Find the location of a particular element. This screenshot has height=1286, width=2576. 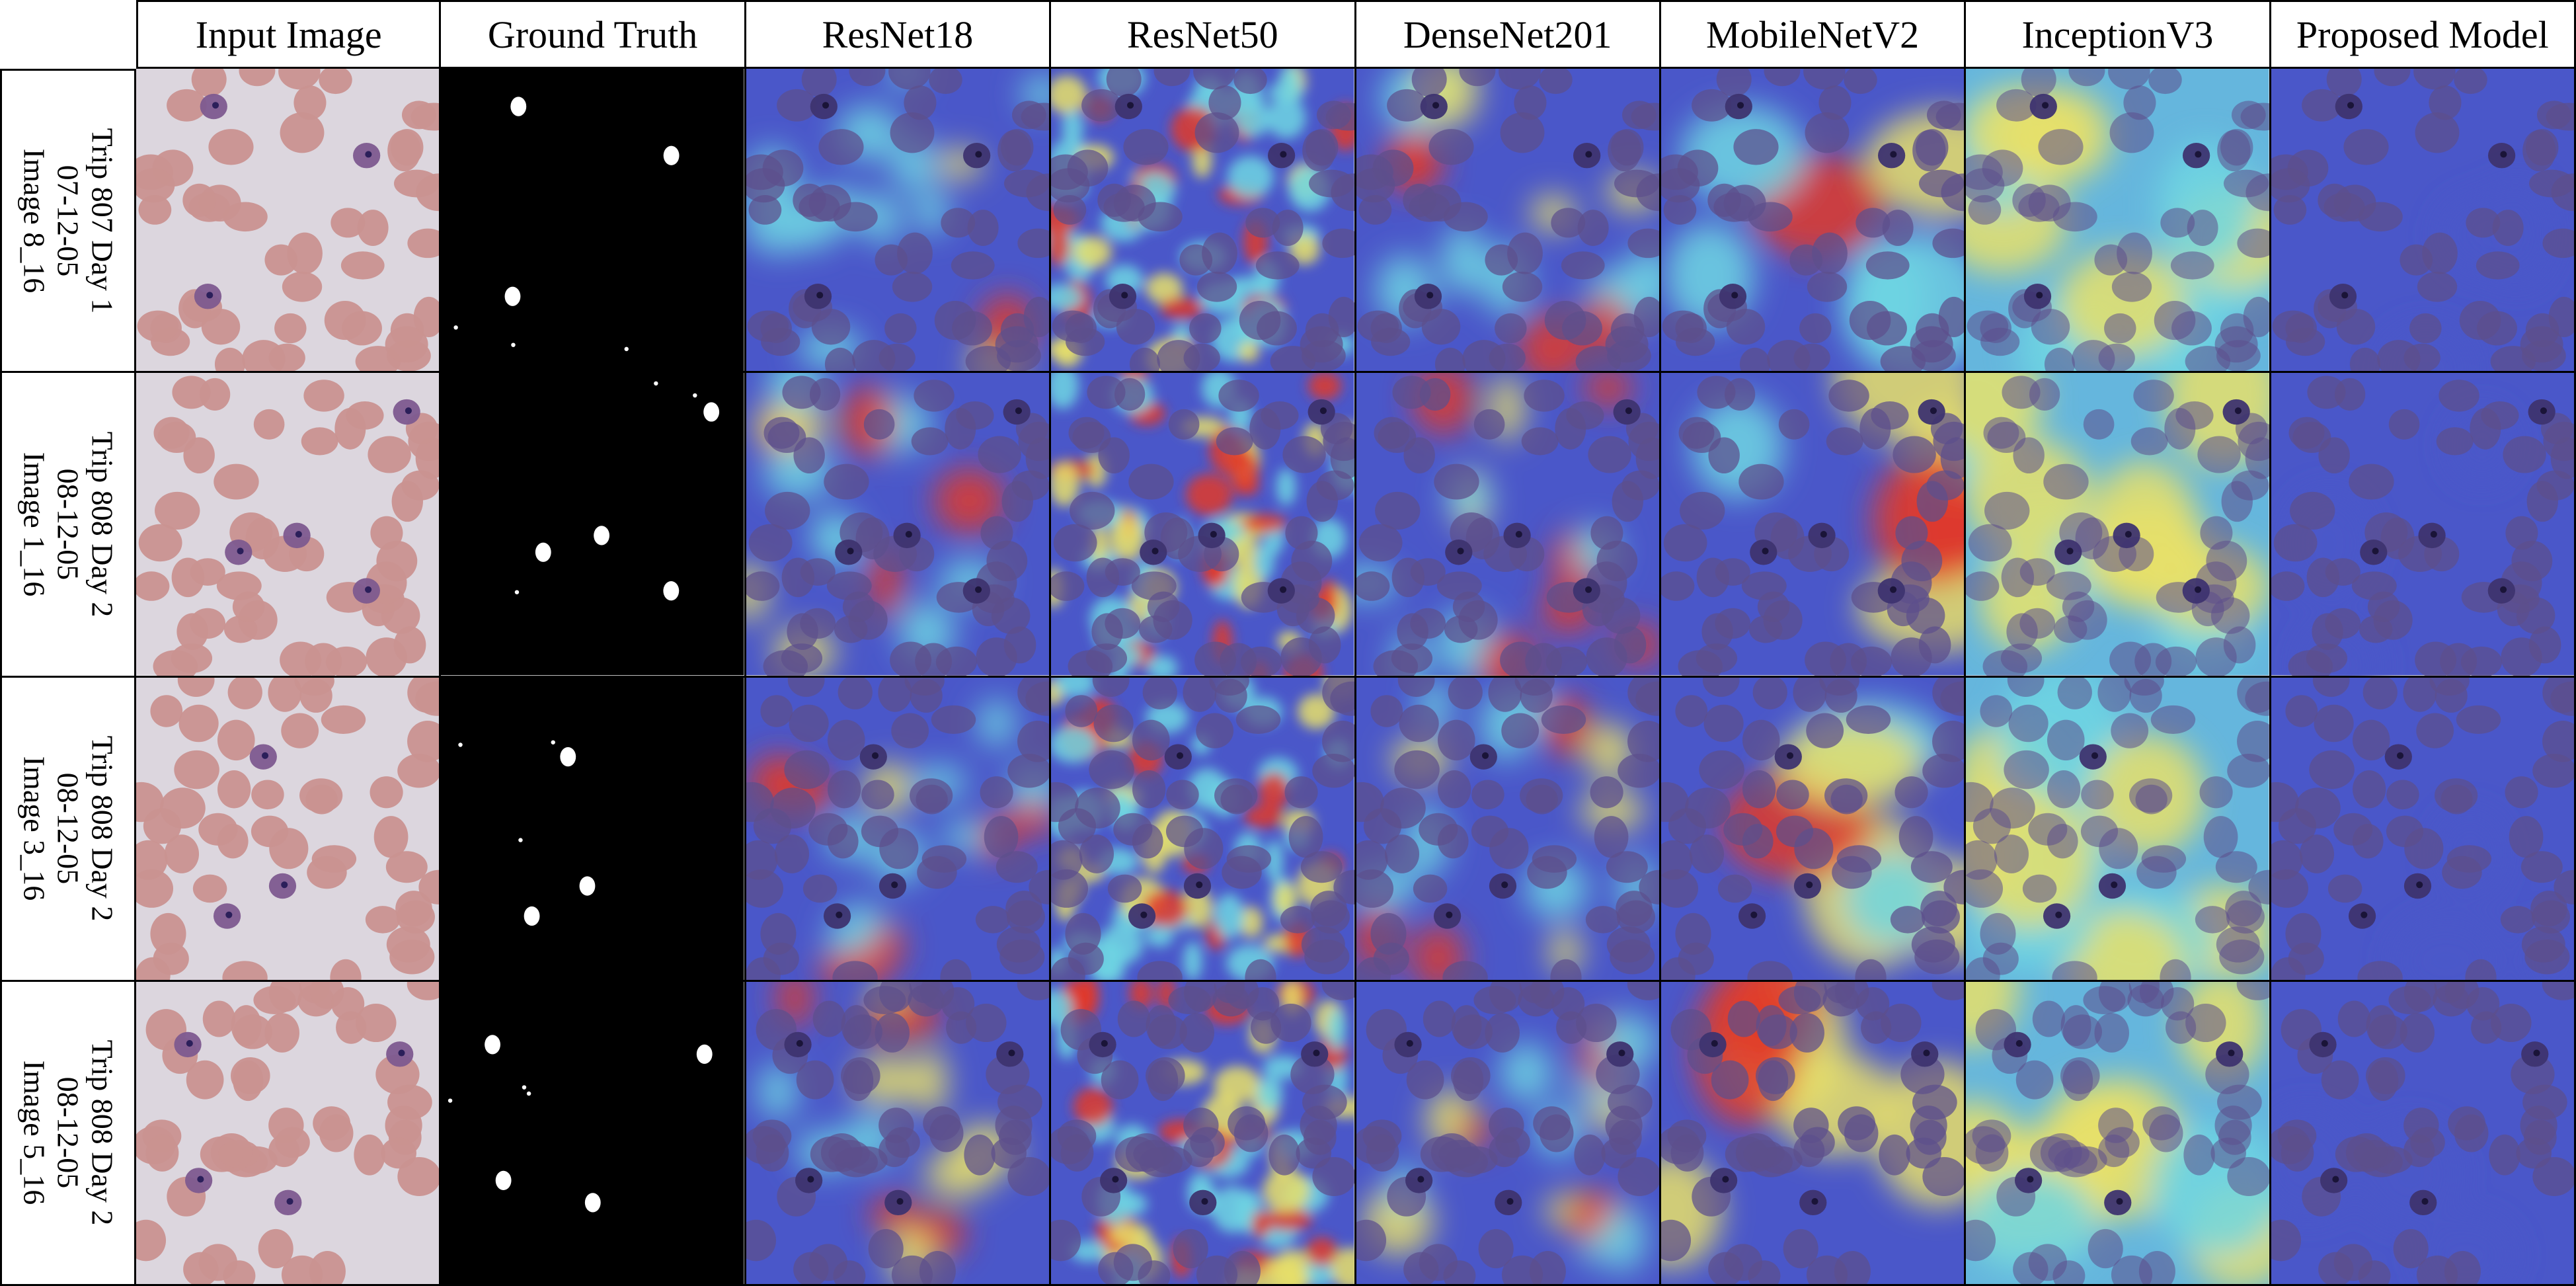

col-header-resnet18: ResNet18 is located at coordinates (899, 34).